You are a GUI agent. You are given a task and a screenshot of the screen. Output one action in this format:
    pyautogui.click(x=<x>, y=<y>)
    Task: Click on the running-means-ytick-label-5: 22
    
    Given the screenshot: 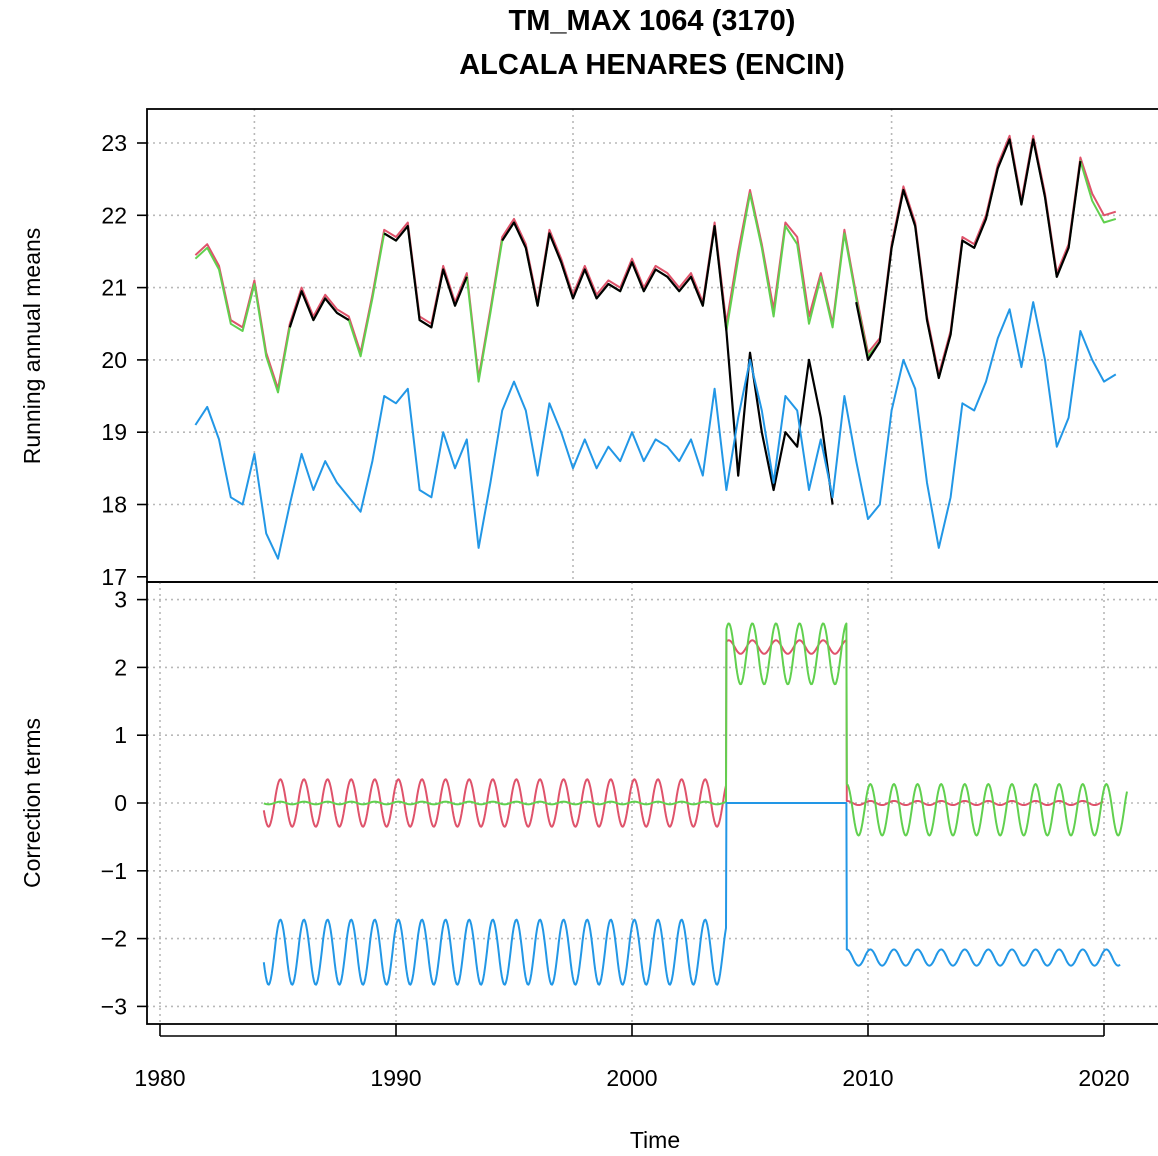 What is the action you would take?
    pyautogui.click(x=114, y=215)
    